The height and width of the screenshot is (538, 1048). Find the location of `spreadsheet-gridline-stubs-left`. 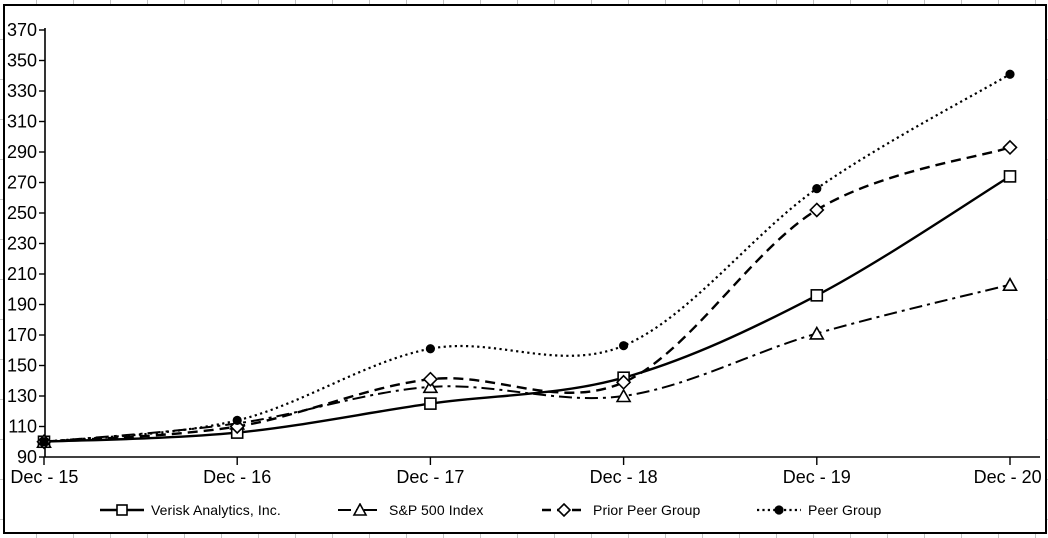

spreadsheet-gridline-stubs-left is located at coordinates (1, 269).